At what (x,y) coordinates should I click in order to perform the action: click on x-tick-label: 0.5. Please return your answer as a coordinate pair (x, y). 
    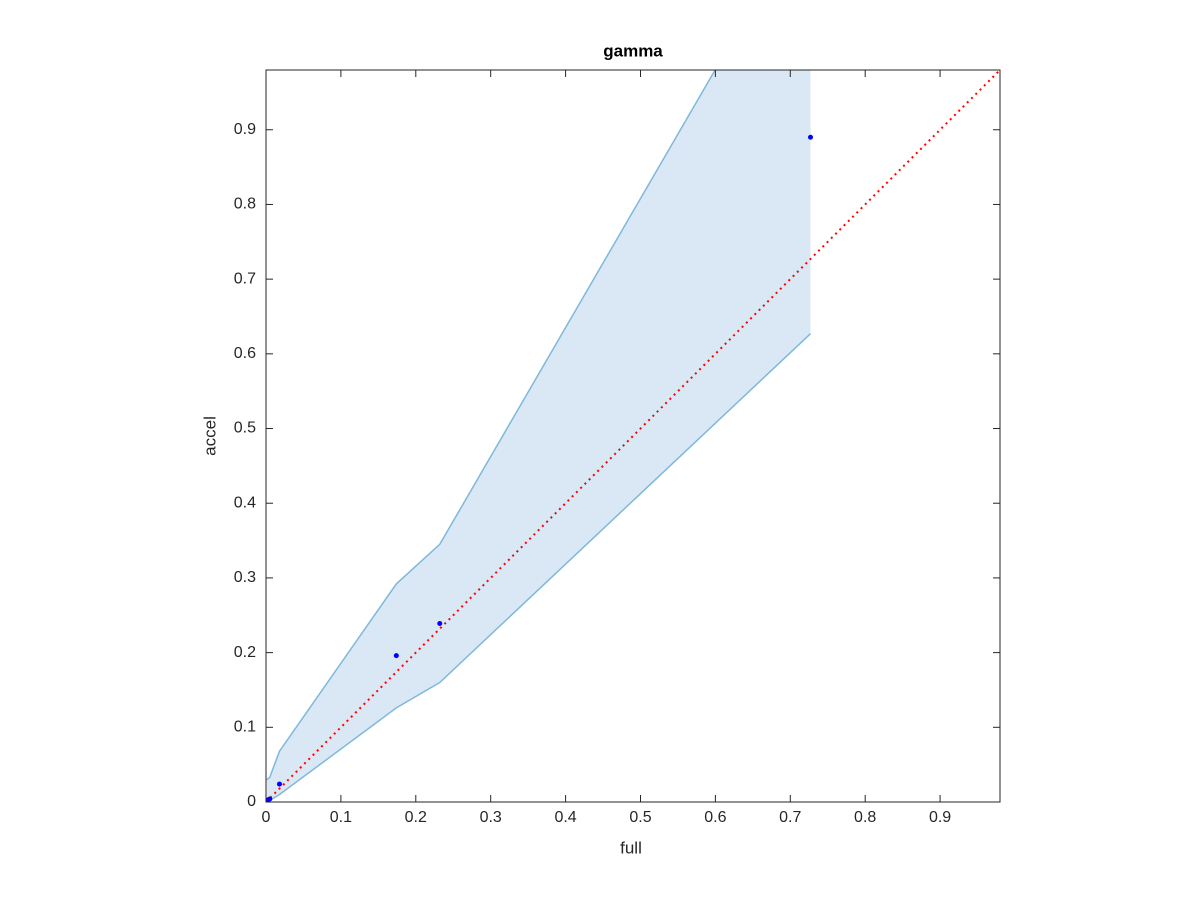
    Looking at the image, I should click on (640, 817).